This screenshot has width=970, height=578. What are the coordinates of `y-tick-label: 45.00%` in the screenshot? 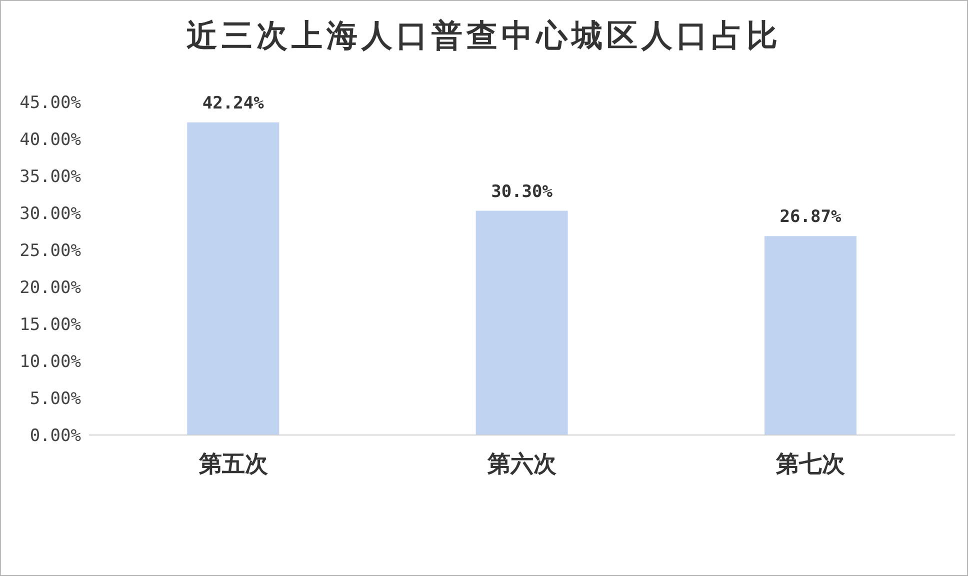 It's located at (50, 103).